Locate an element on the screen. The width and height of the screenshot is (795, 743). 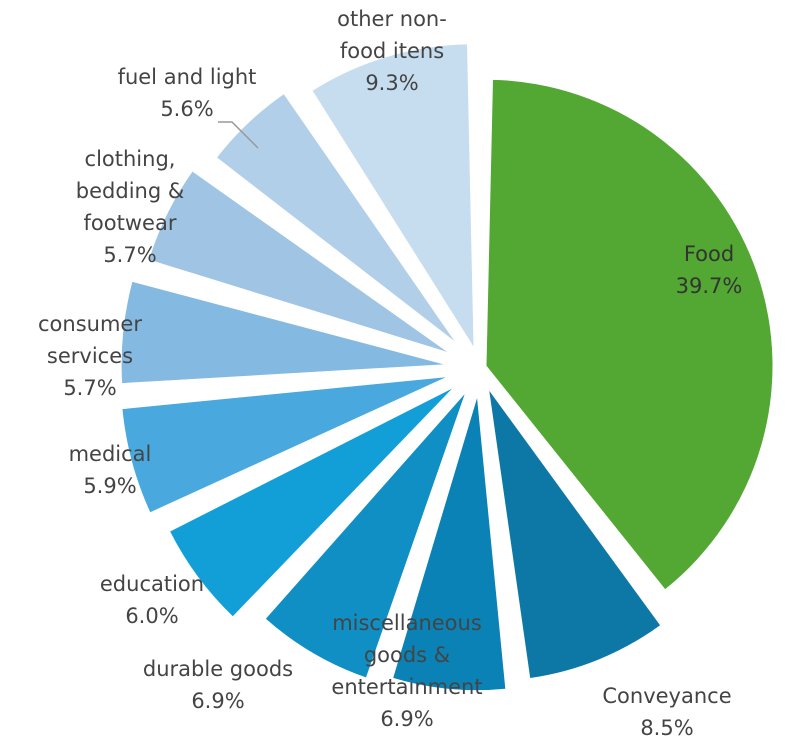
slice-value-label: 39.7% is located at coordinates (709, 286).